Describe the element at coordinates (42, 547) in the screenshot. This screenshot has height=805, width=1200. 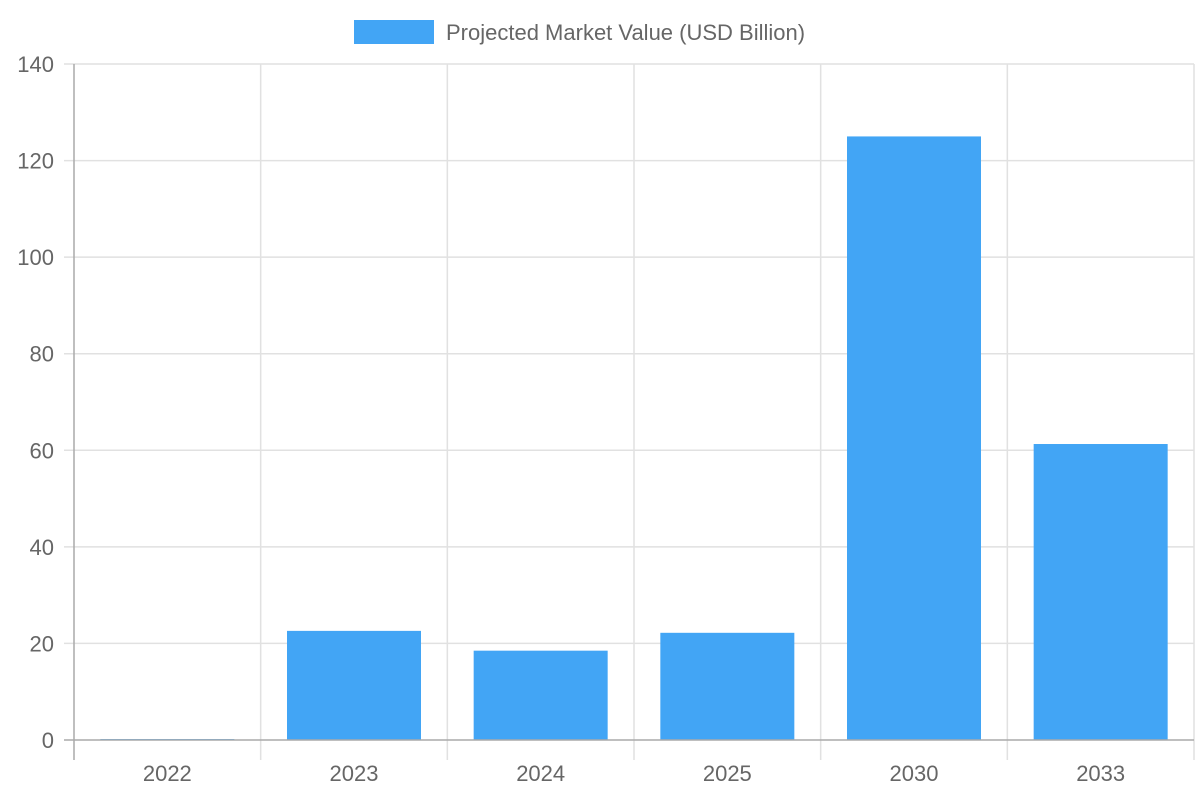
I see `y-tick-label: 40` at that location.